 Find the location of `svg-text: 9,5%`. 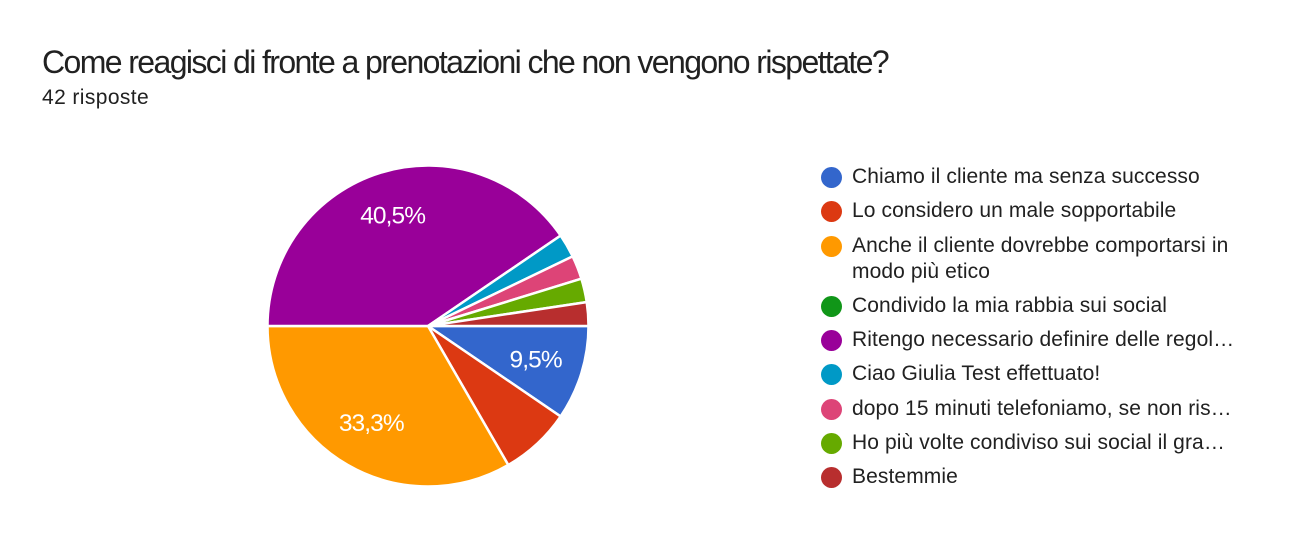

svg-text: 9,5% is located at coordinates (535, 360).